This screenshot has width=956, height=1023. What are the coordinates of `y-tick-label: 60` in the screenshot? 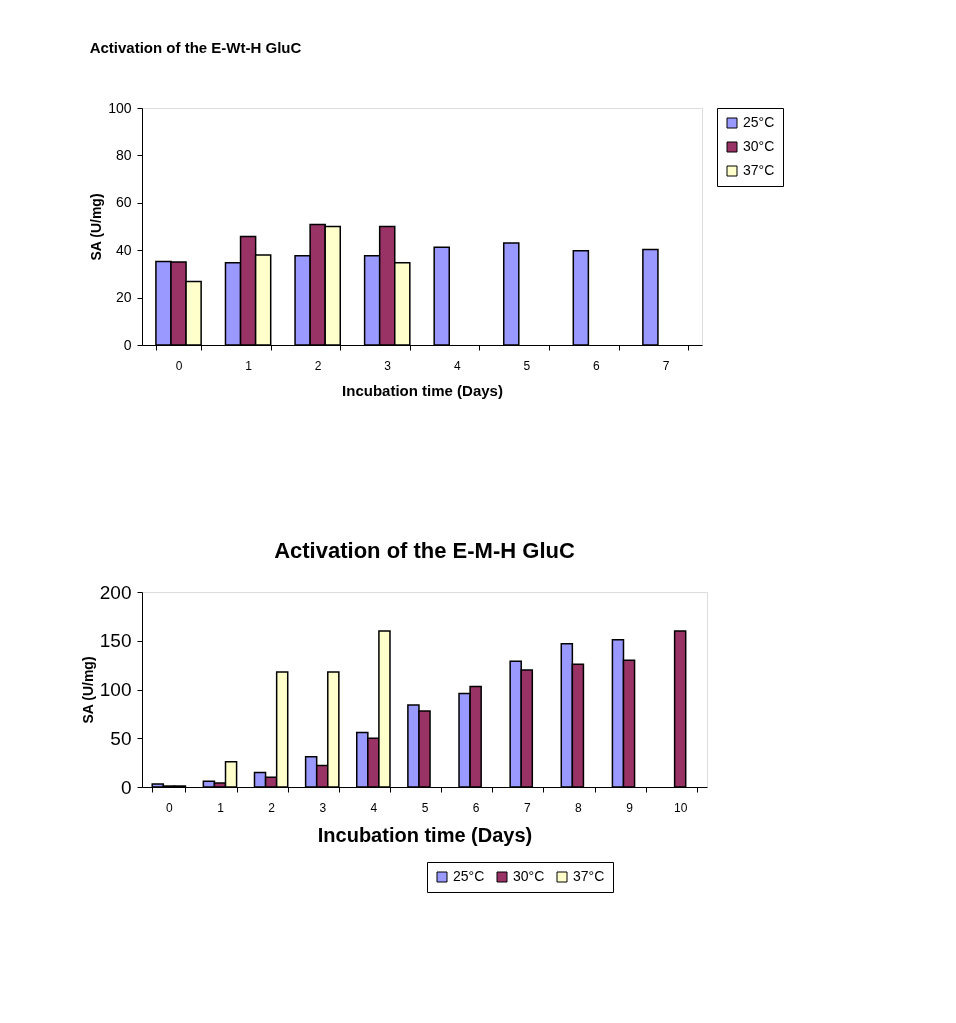 It's located at (123, 202).